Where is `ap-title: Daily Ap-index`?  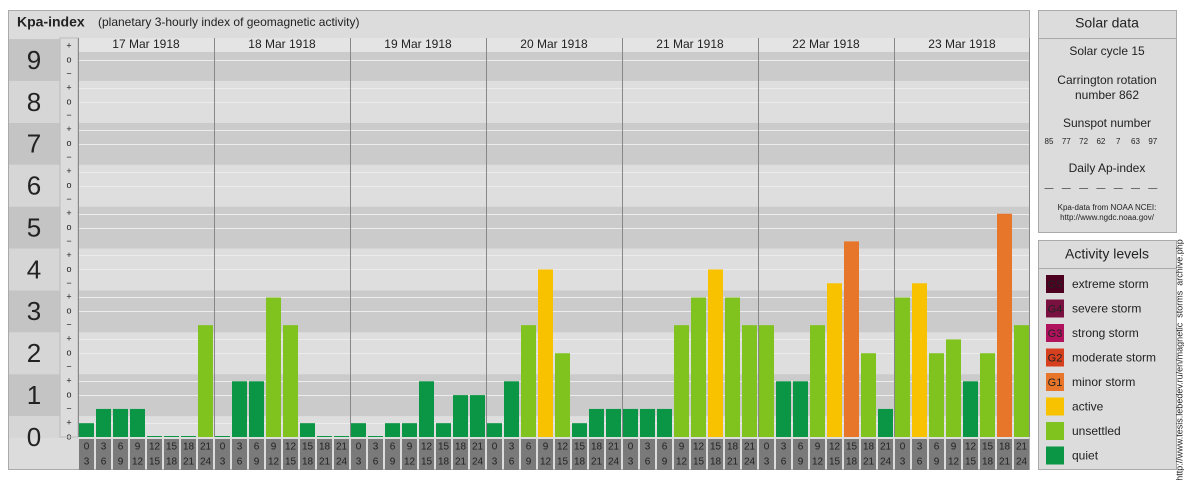 ap-title: Daily Ap-index is located at coordinates (1107, 168).